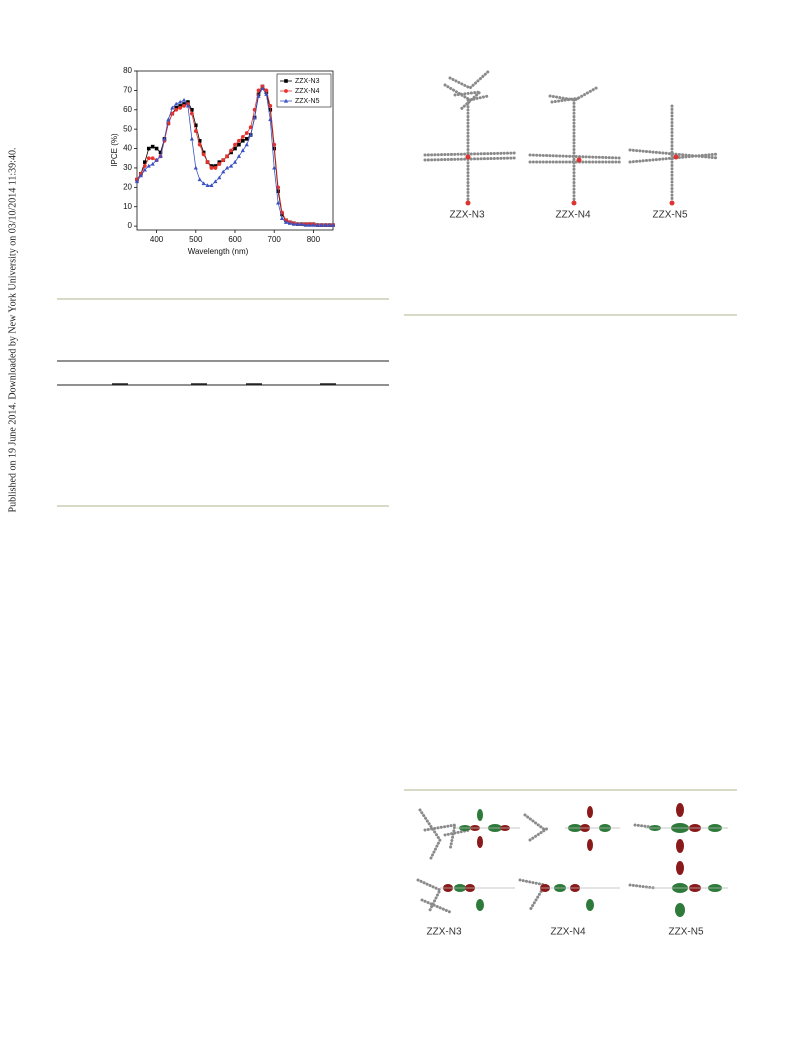  Describe the element at coordinates (127, 206) in the screenshot. I see `y-tick-label: 10` at that location.